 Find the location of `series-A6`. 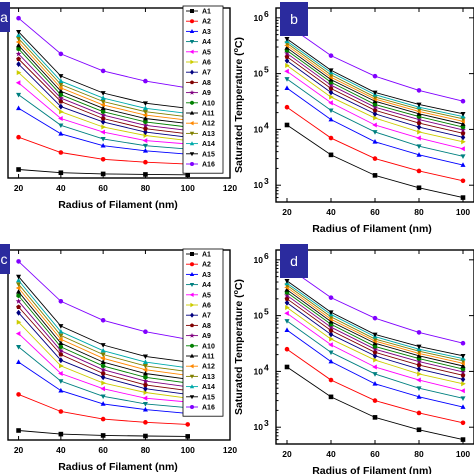

series-A6 is located at coordinates (375, 103).